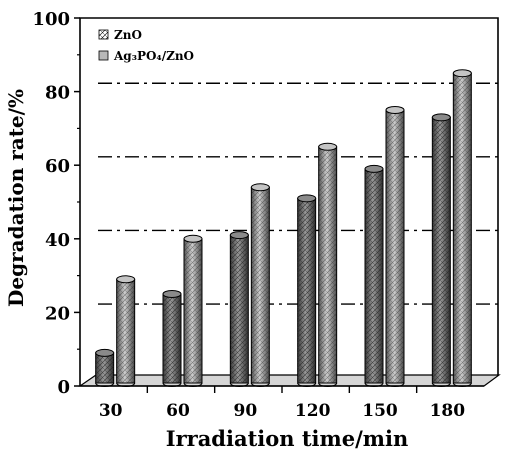 The height and width of the screenshot is (458, 510). I want to click on x-tick-label-4: 150, so click(380, 411).